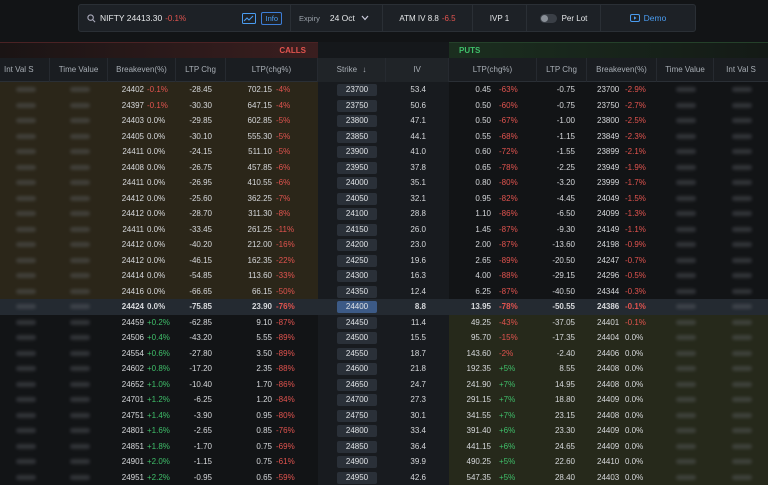 Image resolution: width=768 pixels, height=485 pixels. Describe the element at coordinates (357, 400) in the screenshot. I see `strike-price: 24700` at that location.